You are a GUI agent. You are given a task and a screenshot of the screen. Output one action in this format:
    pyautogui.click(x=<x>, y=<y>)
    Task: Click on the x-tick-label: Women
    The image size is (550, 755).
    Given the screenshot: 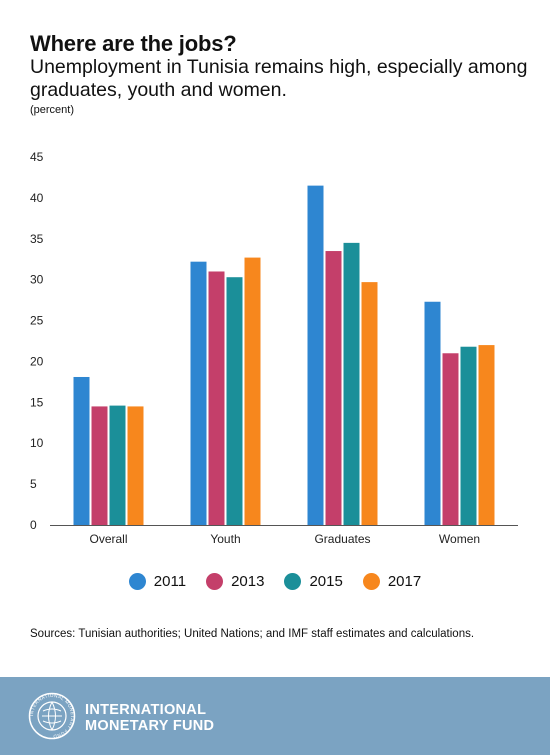 What is the action you would take?
    pyautogui.click(x=459, y=539)
    